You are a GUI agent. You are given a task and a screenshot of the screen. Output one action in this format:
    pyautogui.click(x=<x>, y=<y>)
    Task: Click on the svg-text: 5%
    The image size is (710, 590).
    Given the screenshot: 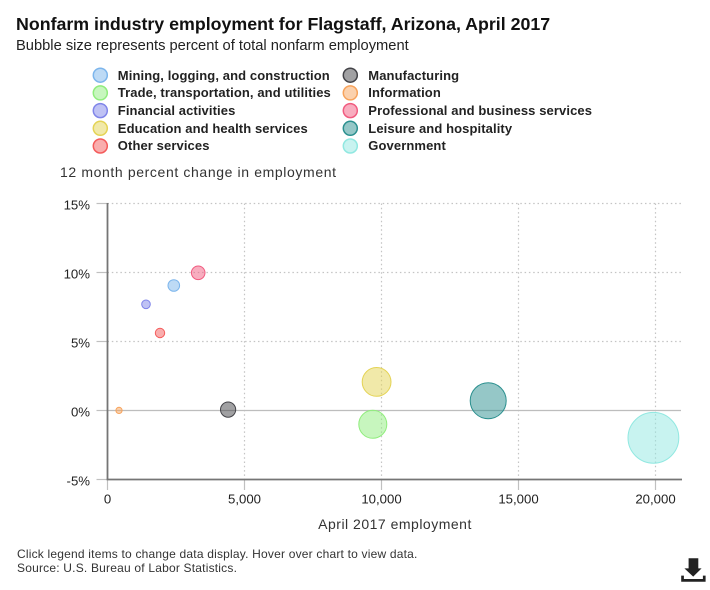 What is the action you would take?
    pyautogui.click(x=80, y=343)
    